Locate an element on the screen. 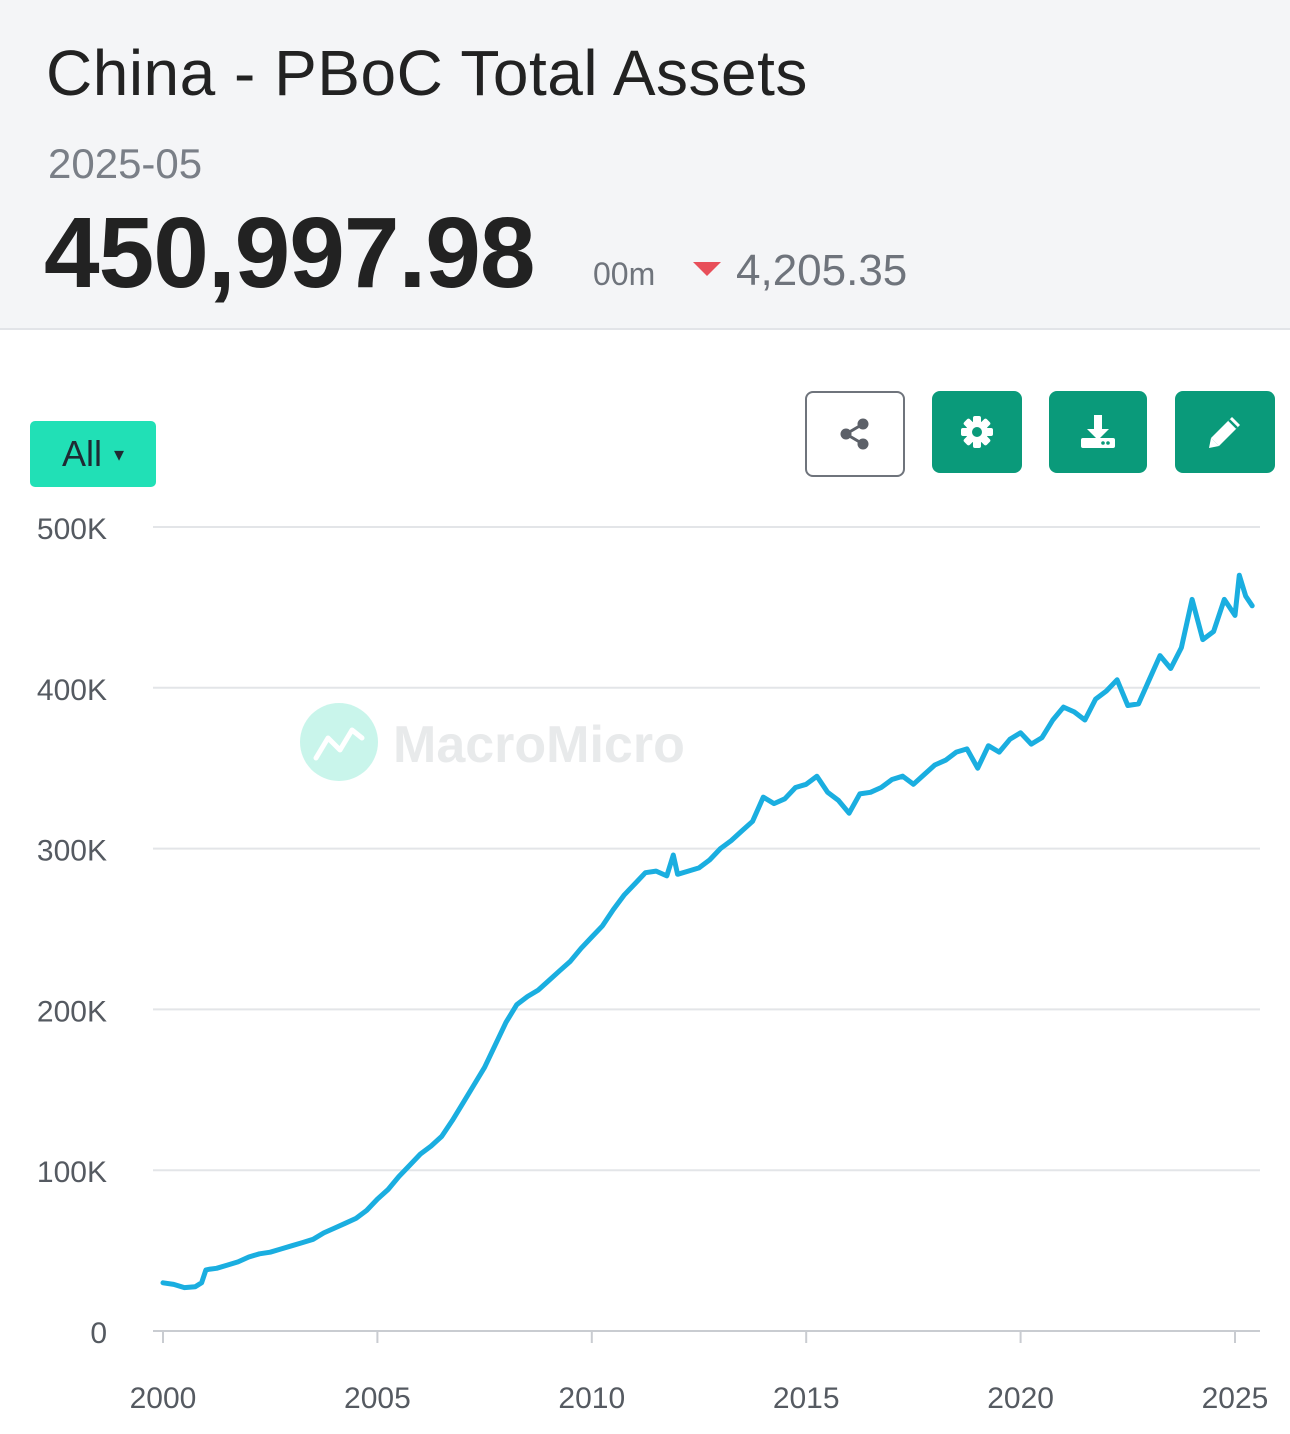 This screenshot has height=1434, width=1290. watermark: MacroMicro is located at coordinates (492, 742).